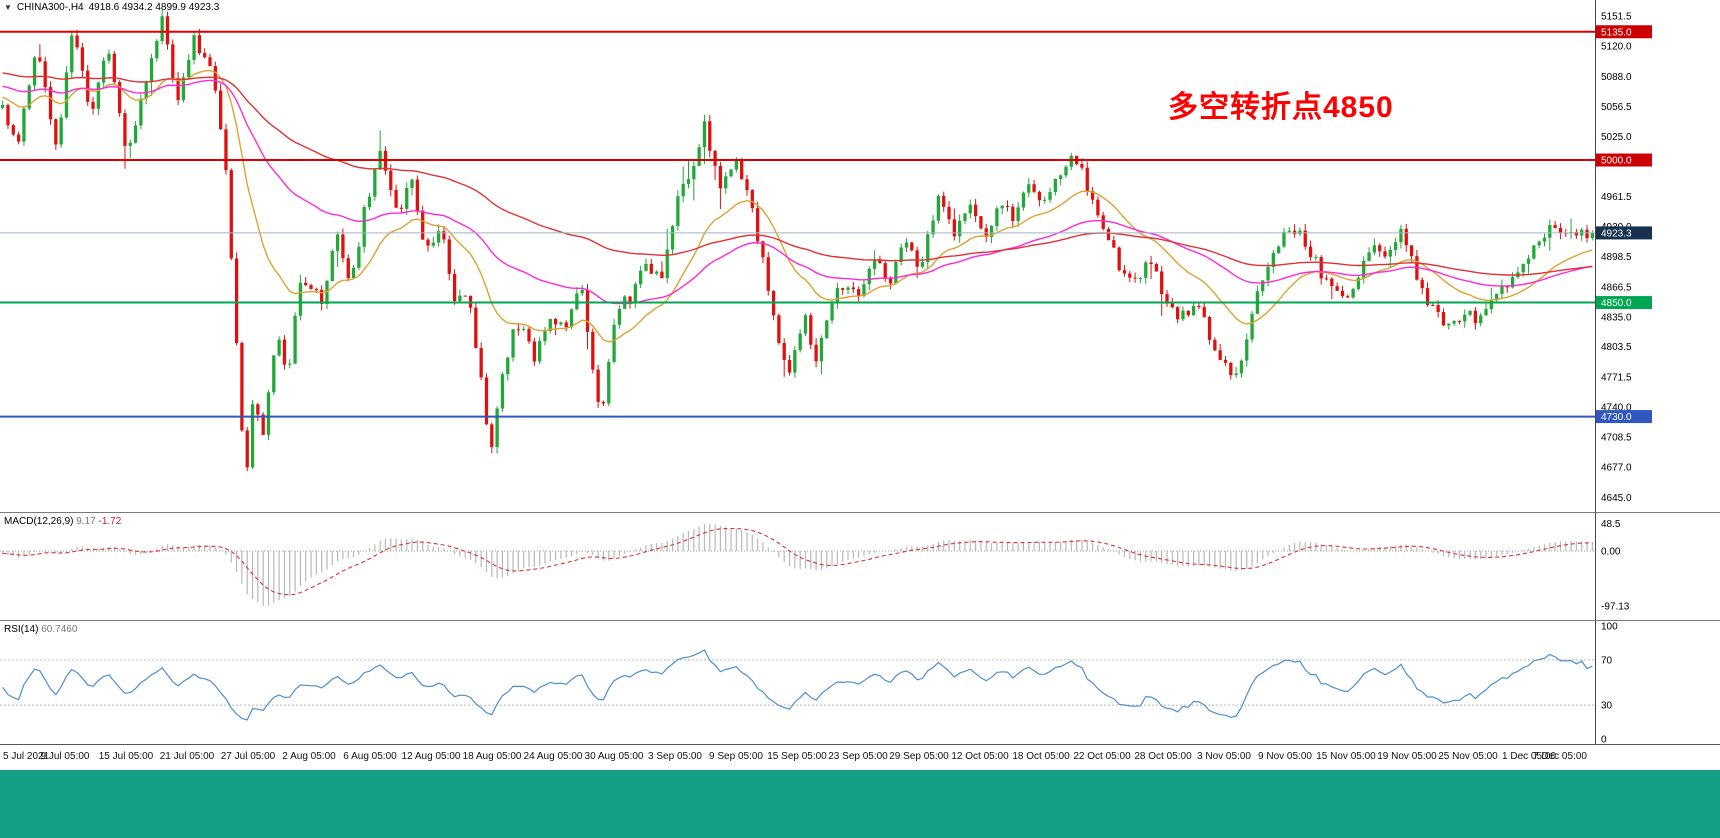  I want to click on price-level-badge-label: 4923.3, so click(1616, 233).